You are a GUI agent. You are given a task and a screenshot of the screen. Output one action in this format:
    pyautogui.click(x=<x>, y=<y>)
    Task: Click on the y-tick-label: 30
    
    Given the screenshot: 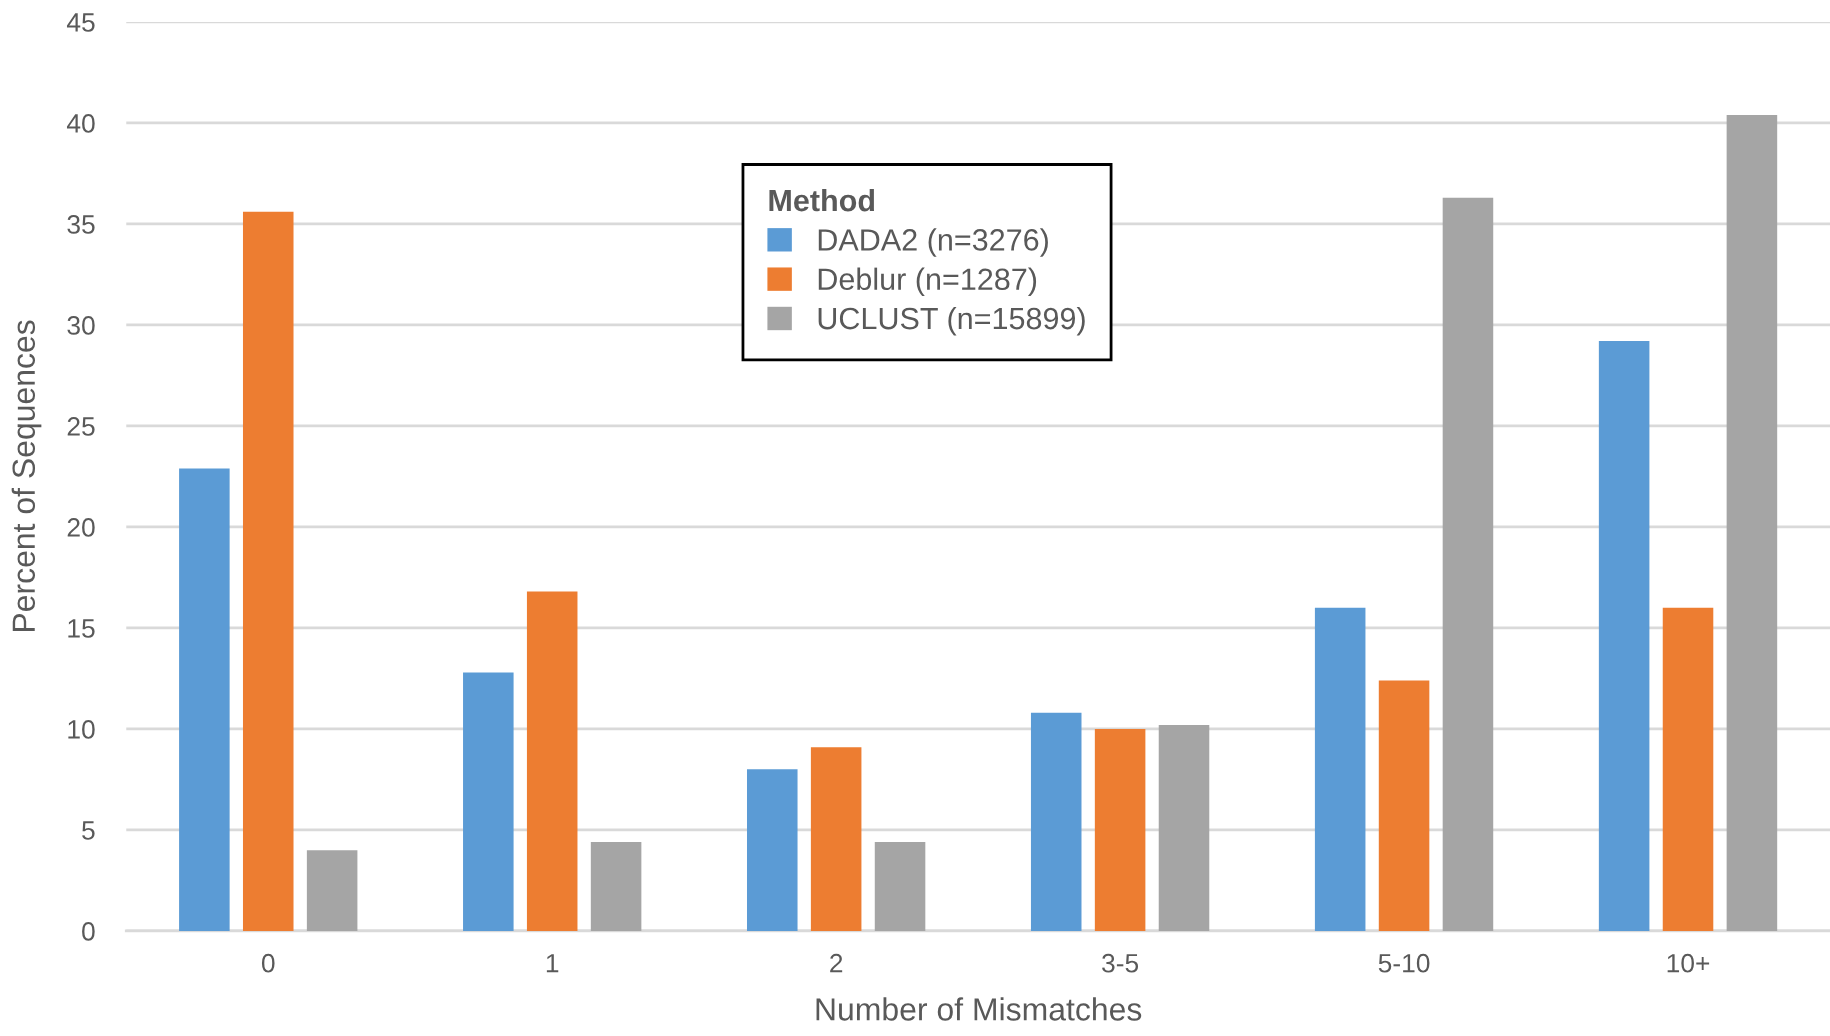 What is the action you would take?
    pyautogui.click(x=81, y=325)
    